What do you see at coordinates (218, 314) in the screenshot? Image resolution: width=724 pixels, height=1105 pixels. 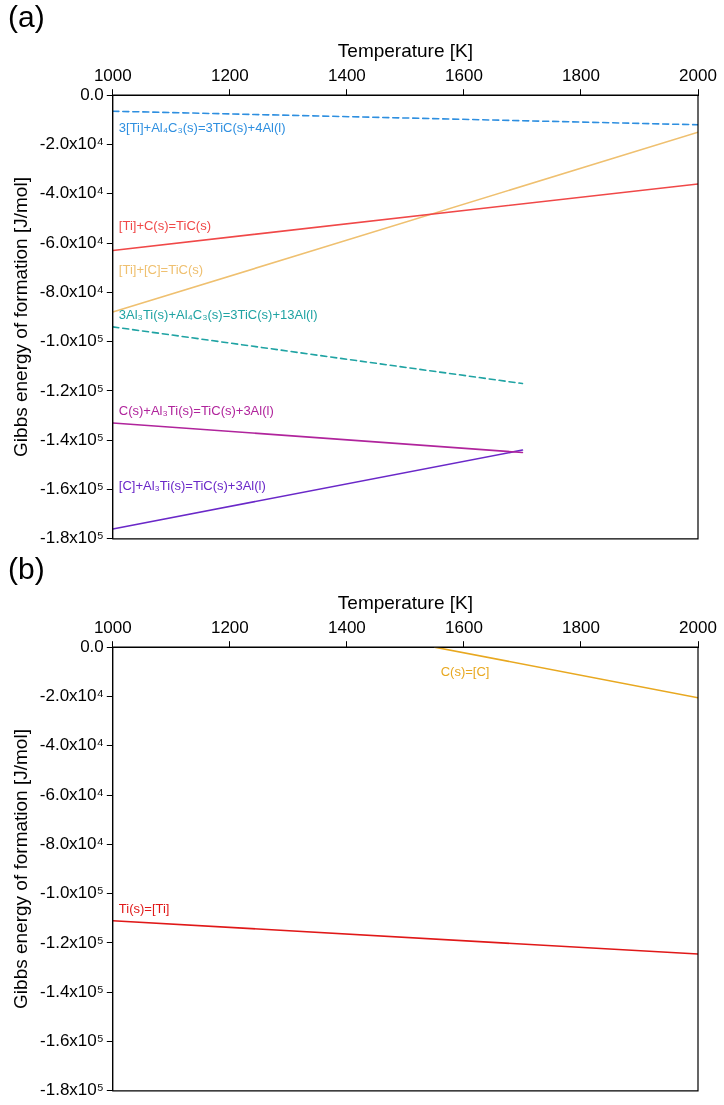 I see `series-label: 3Al₃Ti(s)+Al₄C₃(s)=3TiC(s)+13Al(l)` at bounding box center [218, 314].